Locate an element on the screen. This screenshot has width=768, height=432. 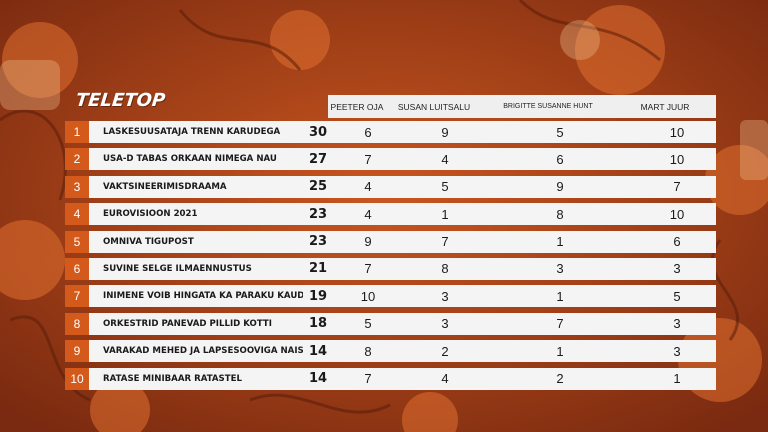
topic-title: VARAKAD MEHED JA LAPSESOOVIGA NAISED is located at coordinates (203, 351).